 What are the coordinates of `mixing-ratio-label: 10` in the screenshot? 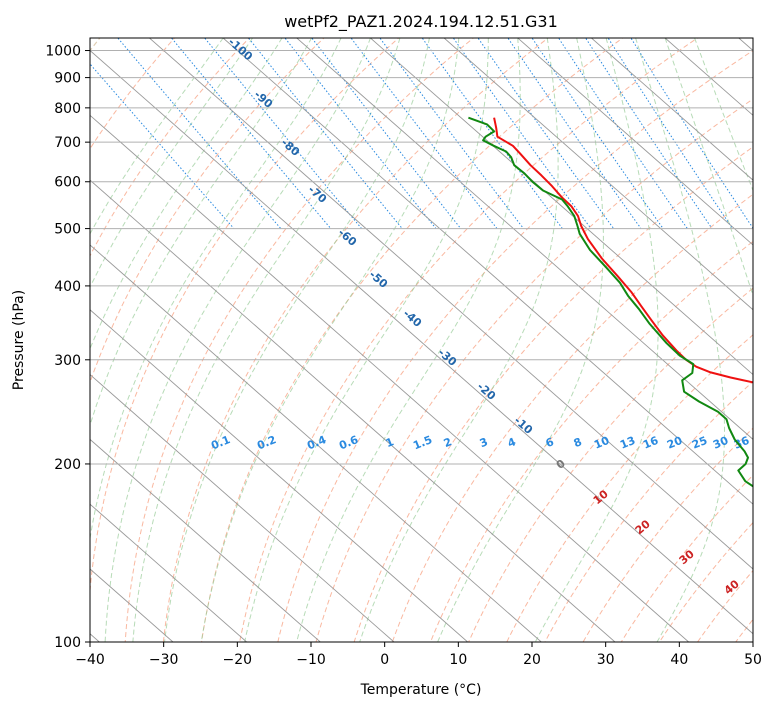 It's located at (601, 443).